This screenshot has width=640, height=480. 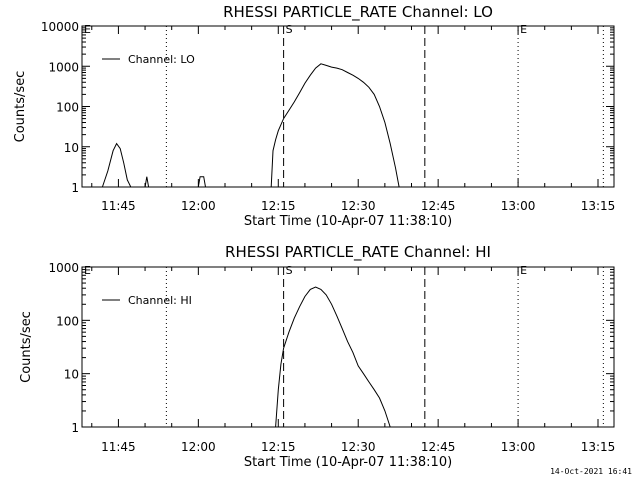 I want to click on panel-2-x-tick-label: 13:00, so click(x=518, y=447).